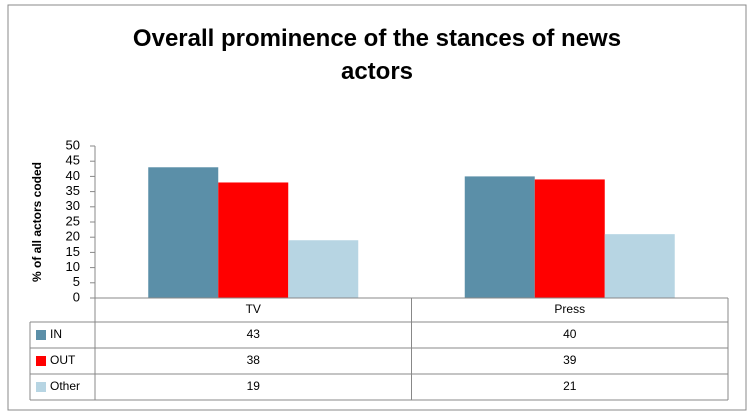  Describe the element at coordinates (56, 334) in the screenshot. I see `legend-label: IN` at that location.